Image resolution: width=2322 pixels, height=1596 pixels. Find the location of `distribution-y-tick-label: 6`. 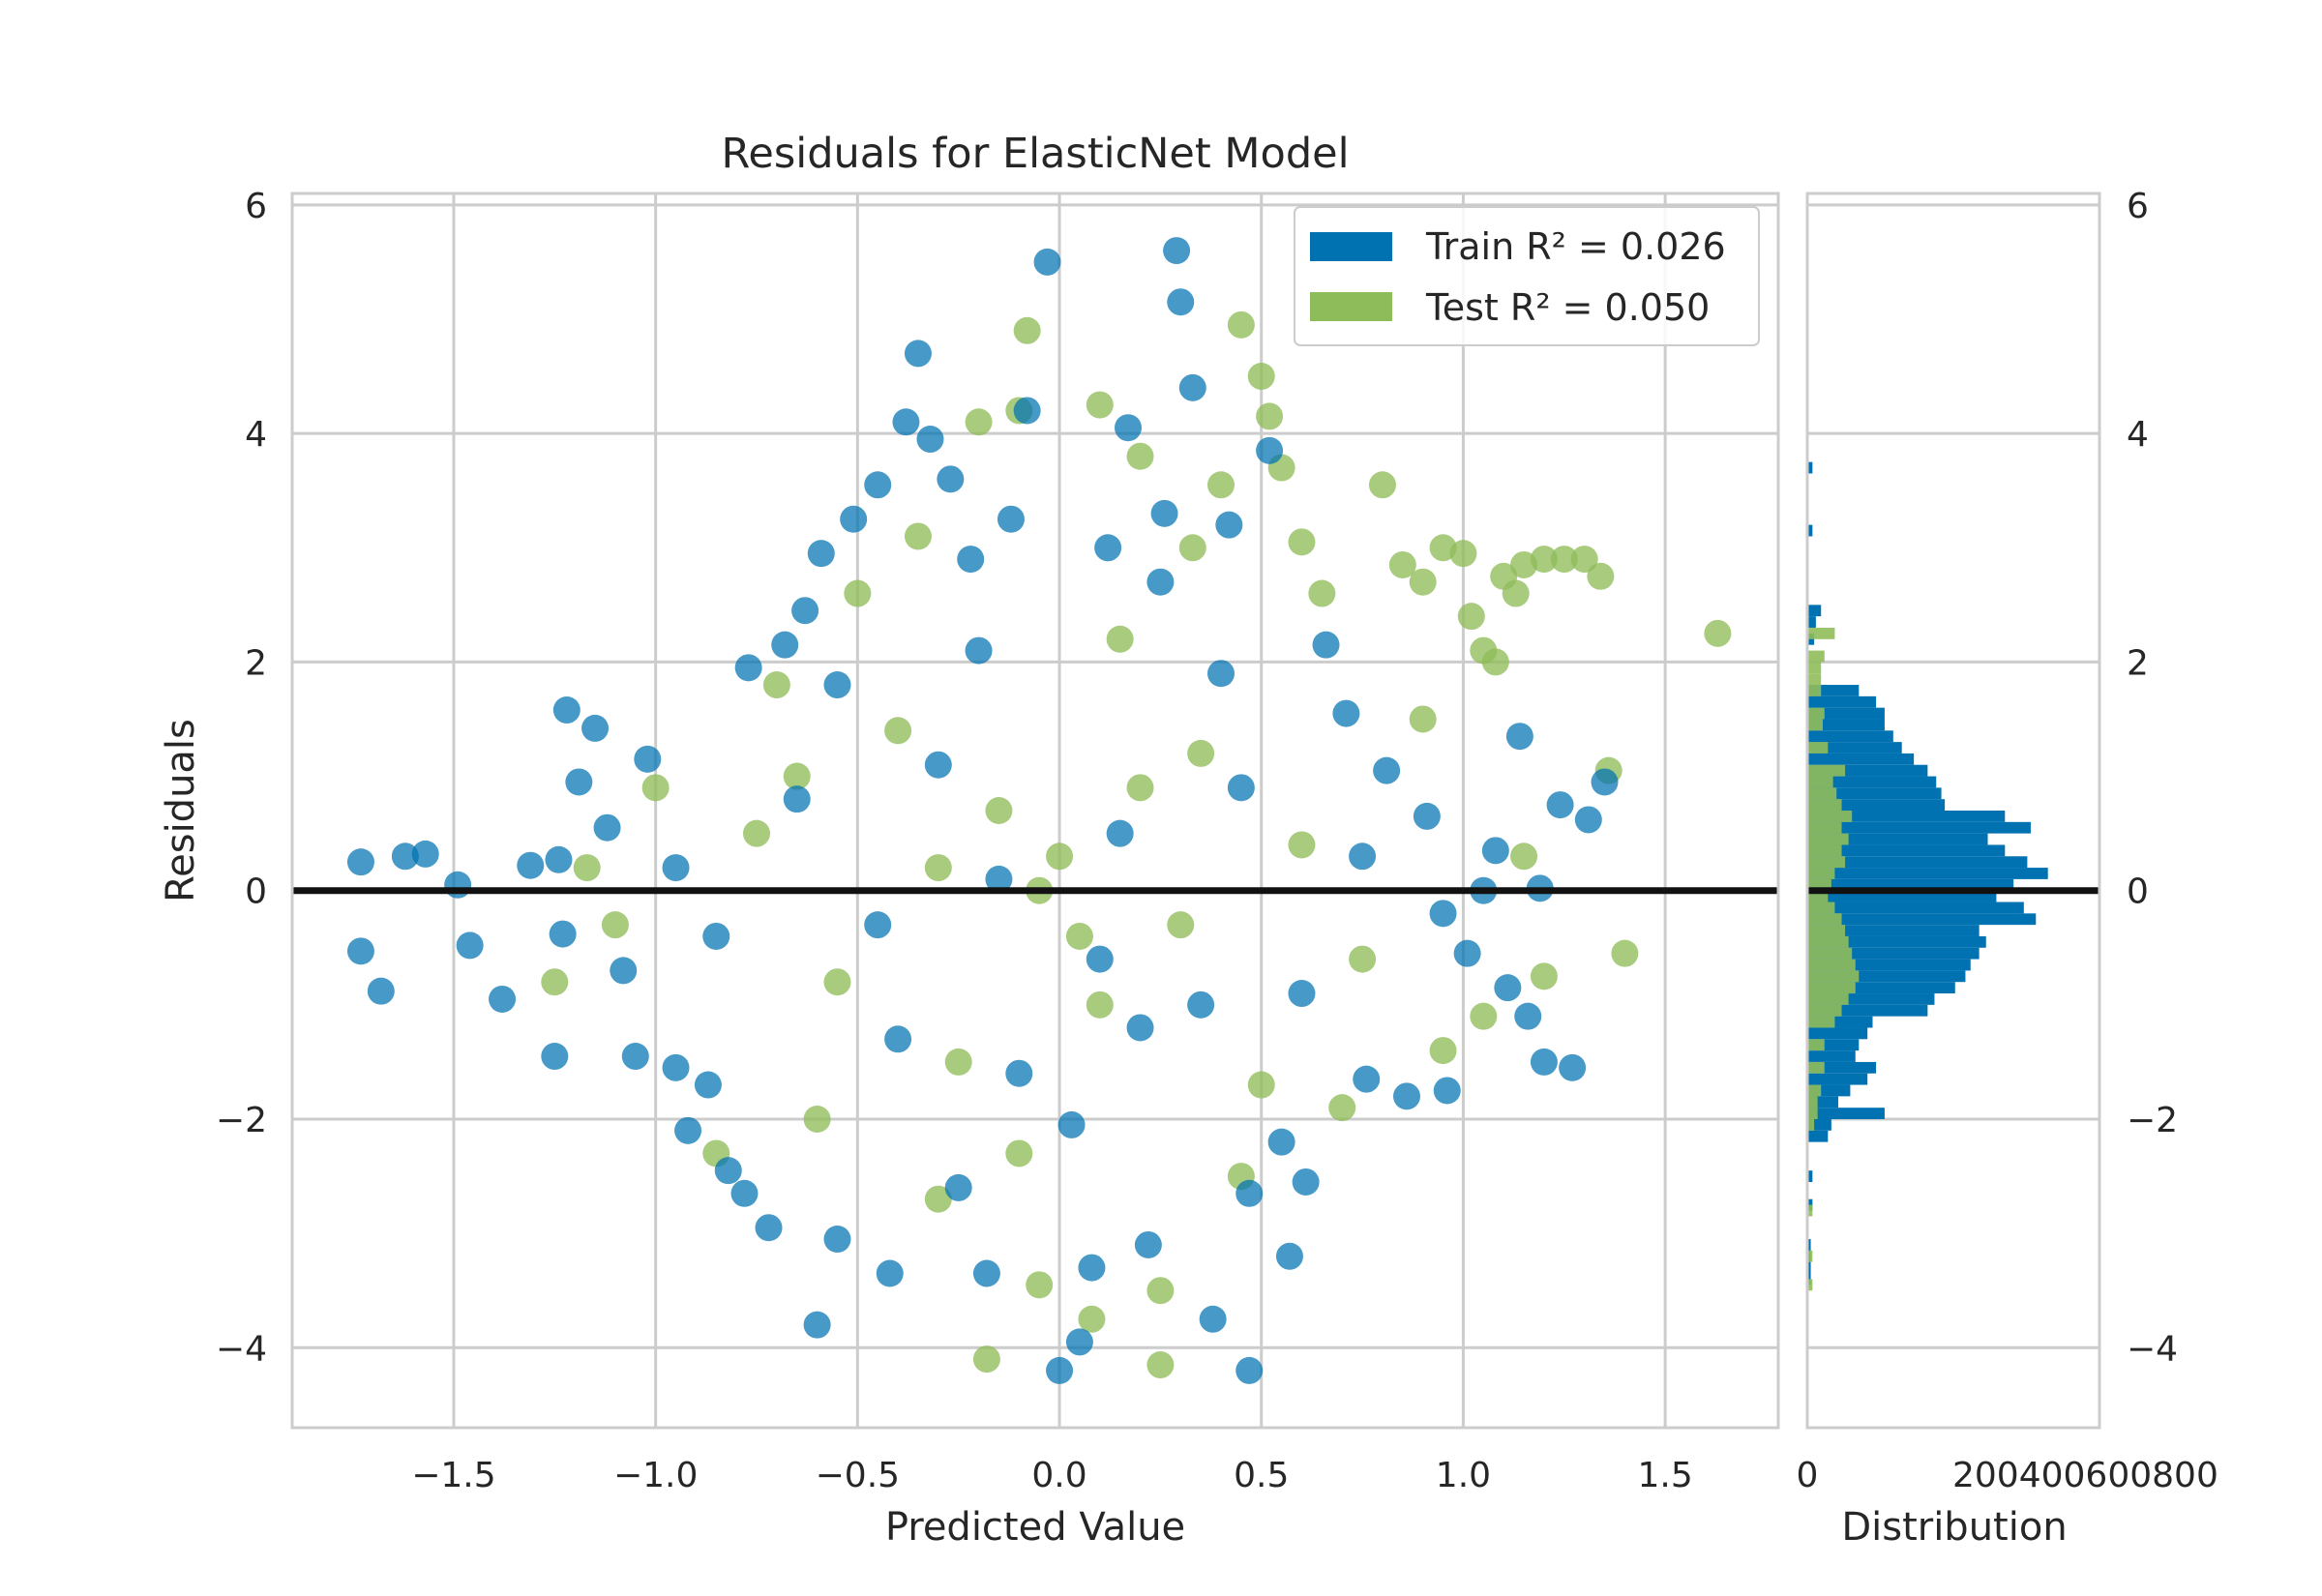

distribution-y-tick-label: 6 is located at coordinates (2138, 206).